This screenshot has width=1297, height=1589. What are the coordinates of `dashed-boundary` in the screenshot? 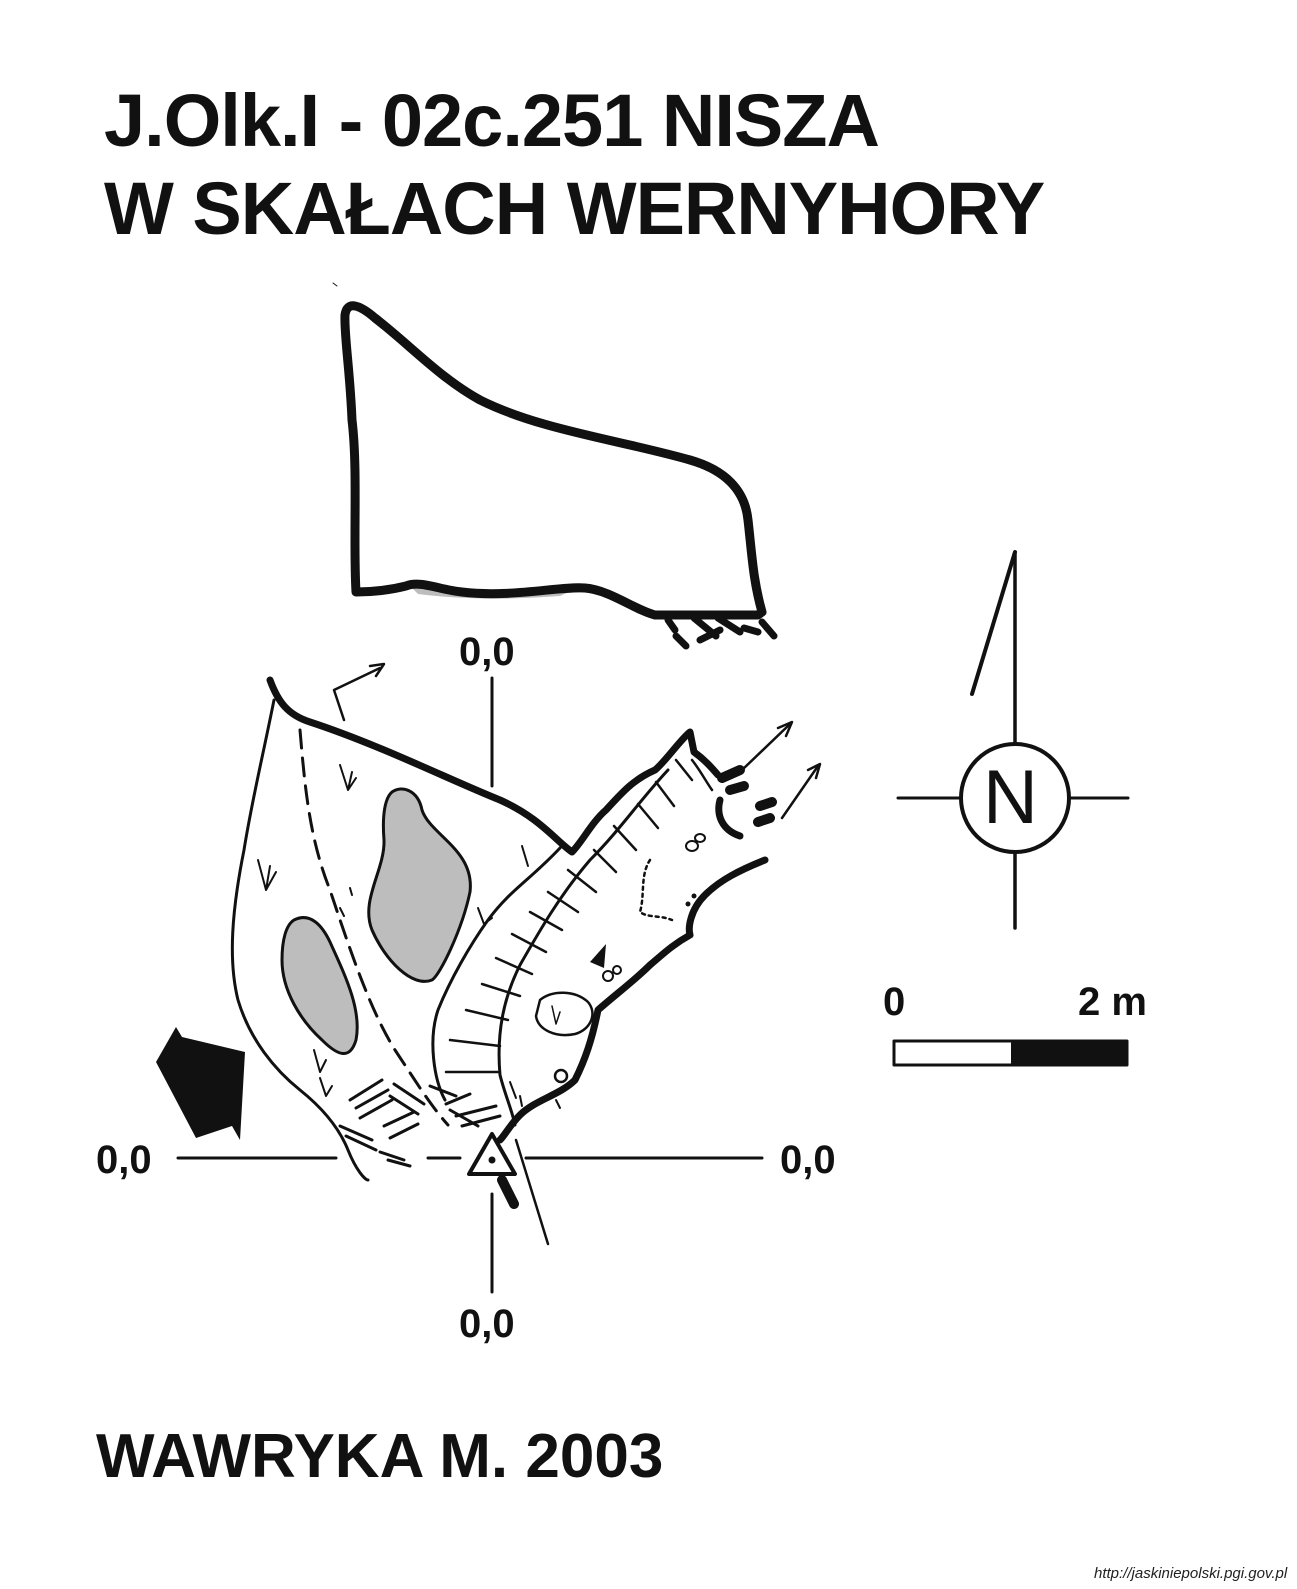 It's located at (374, 927).